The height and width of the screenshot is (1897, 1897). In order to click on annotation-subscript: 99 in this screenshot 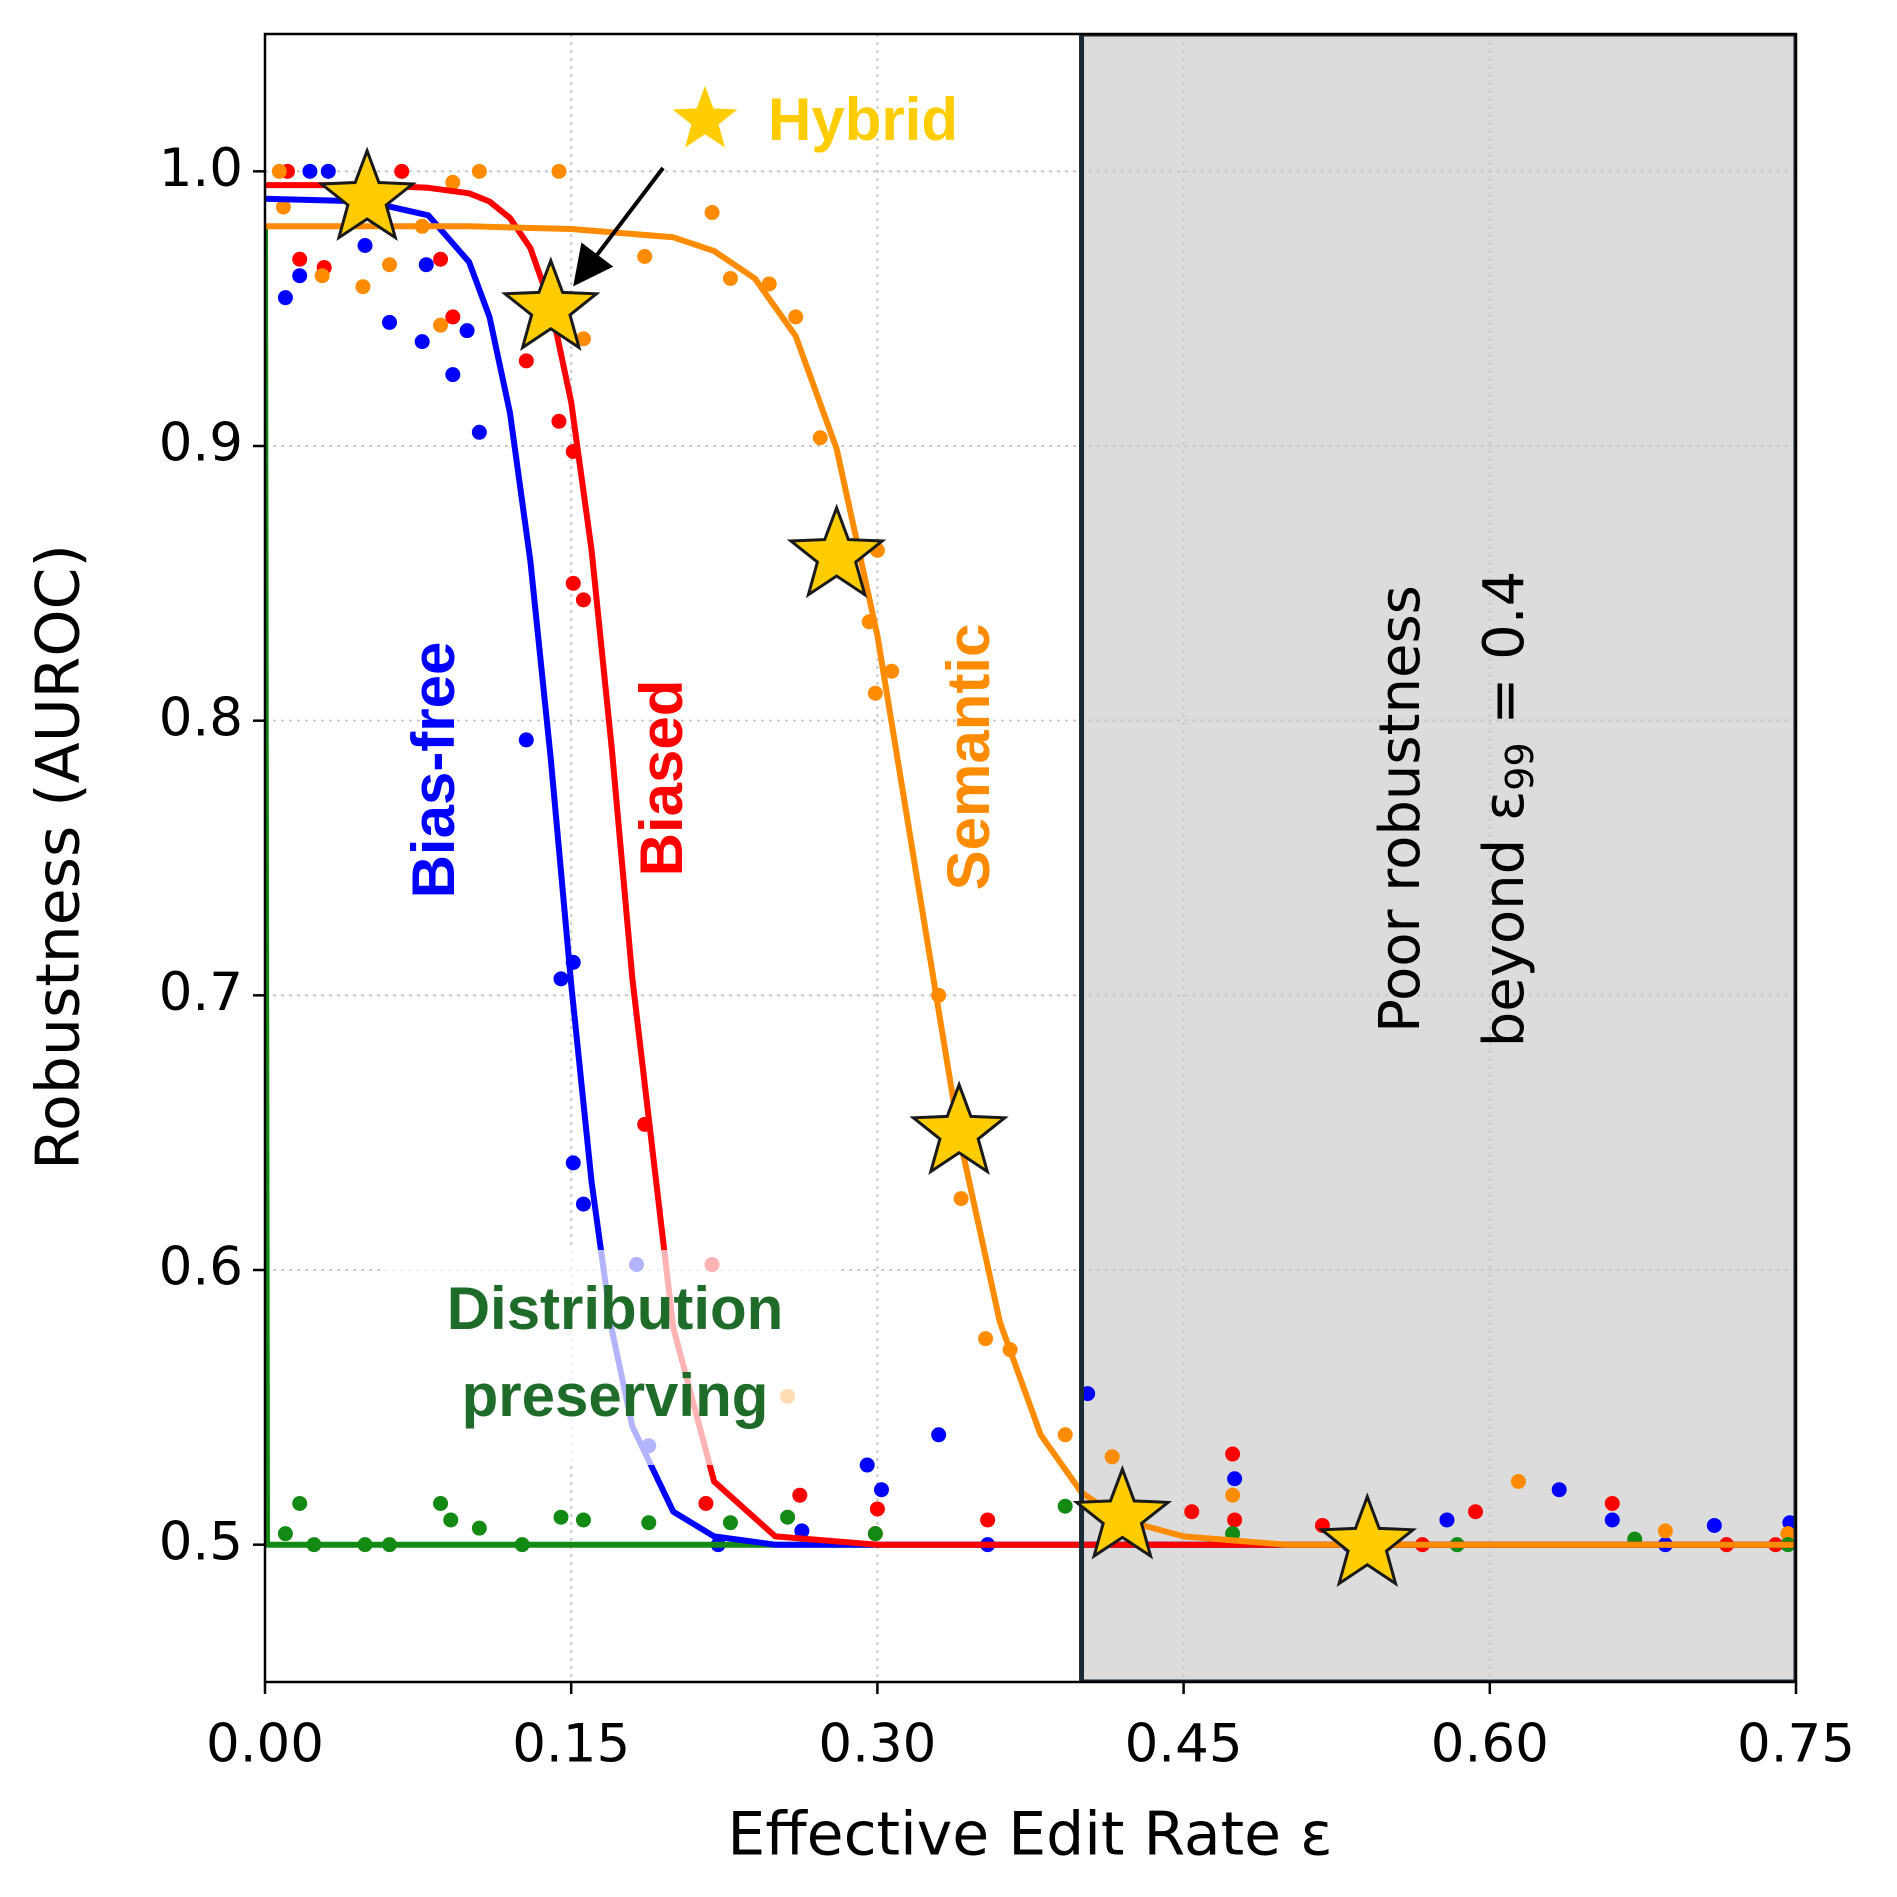, I will do `click(1520, 766)`.